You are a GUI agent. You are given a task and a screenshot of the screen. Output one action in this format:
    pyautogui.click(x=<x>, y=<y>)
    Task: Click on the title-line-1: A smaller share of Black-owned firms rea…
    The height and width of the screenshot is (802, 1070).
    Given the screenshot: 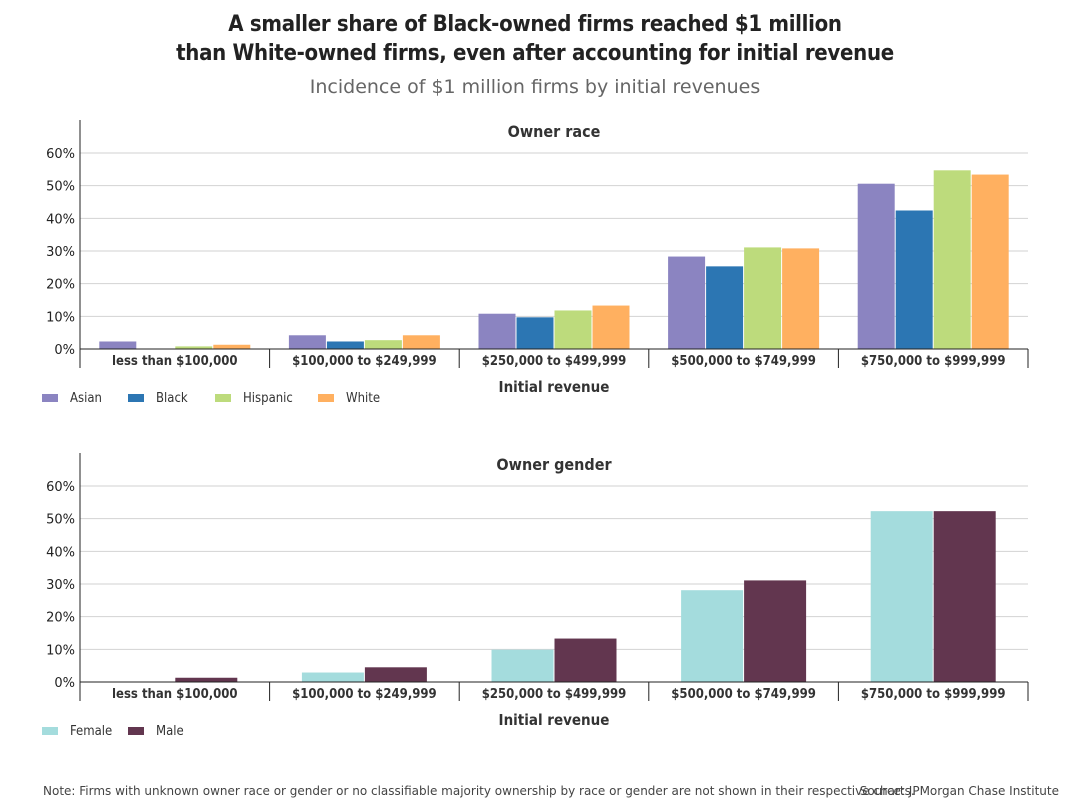 What is the action you would take?
    pyautogui.click(x=535, y=24)
    